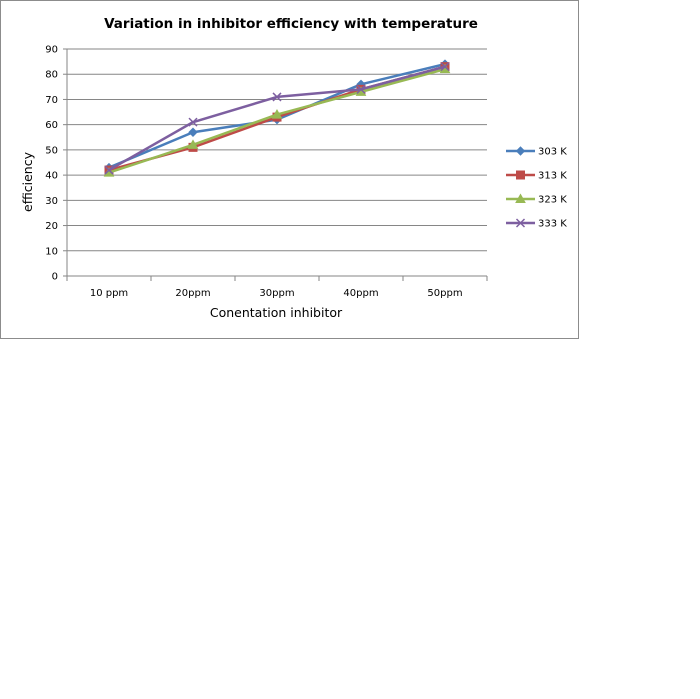  What do you see at coordinates (520, 151) in the screenshot?
I see `legend-marker-303k` at bounding box center [520, 151].